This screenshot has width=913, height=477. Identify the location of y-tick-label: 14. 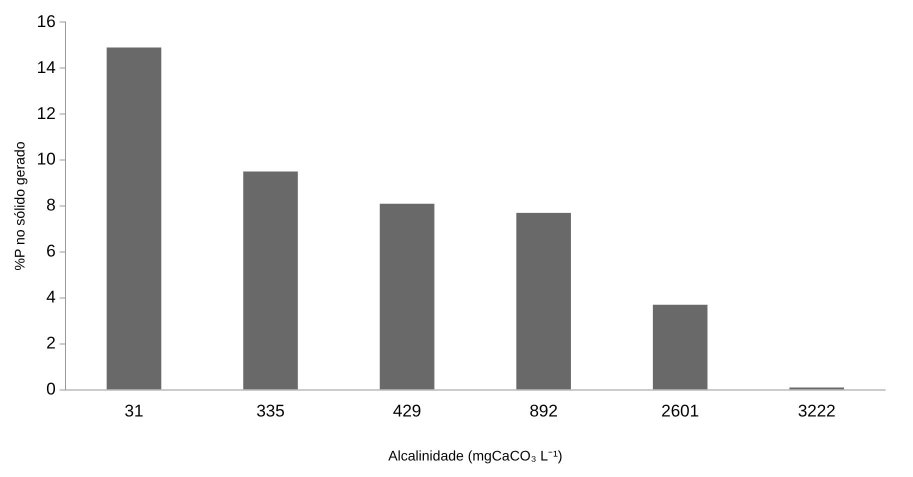
(46, 67).